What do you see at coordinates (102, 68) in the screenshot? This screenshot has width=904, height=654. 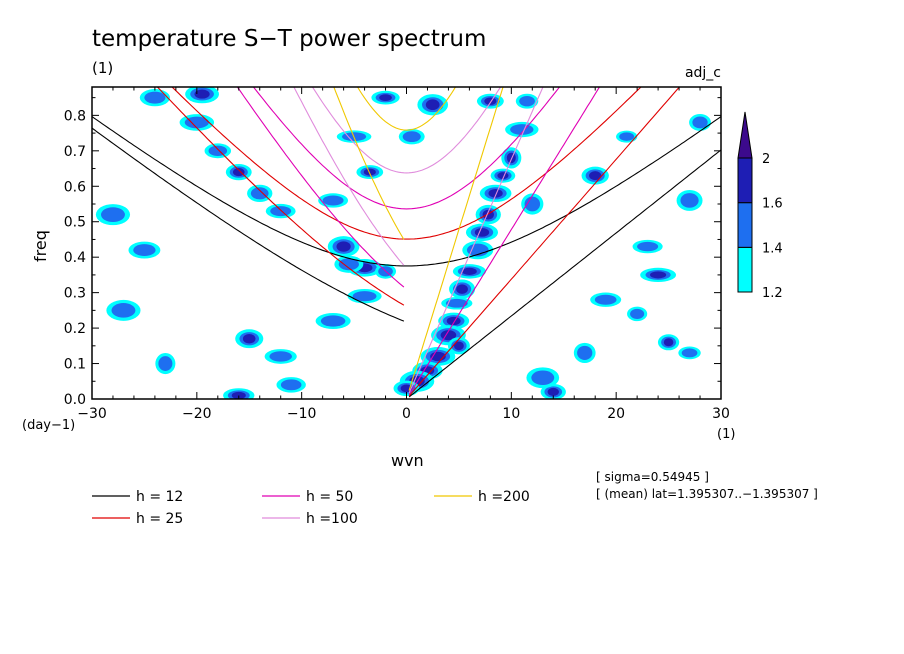 I see `chart-subtitle-unit: (1)` at bounding box center [102, 68].